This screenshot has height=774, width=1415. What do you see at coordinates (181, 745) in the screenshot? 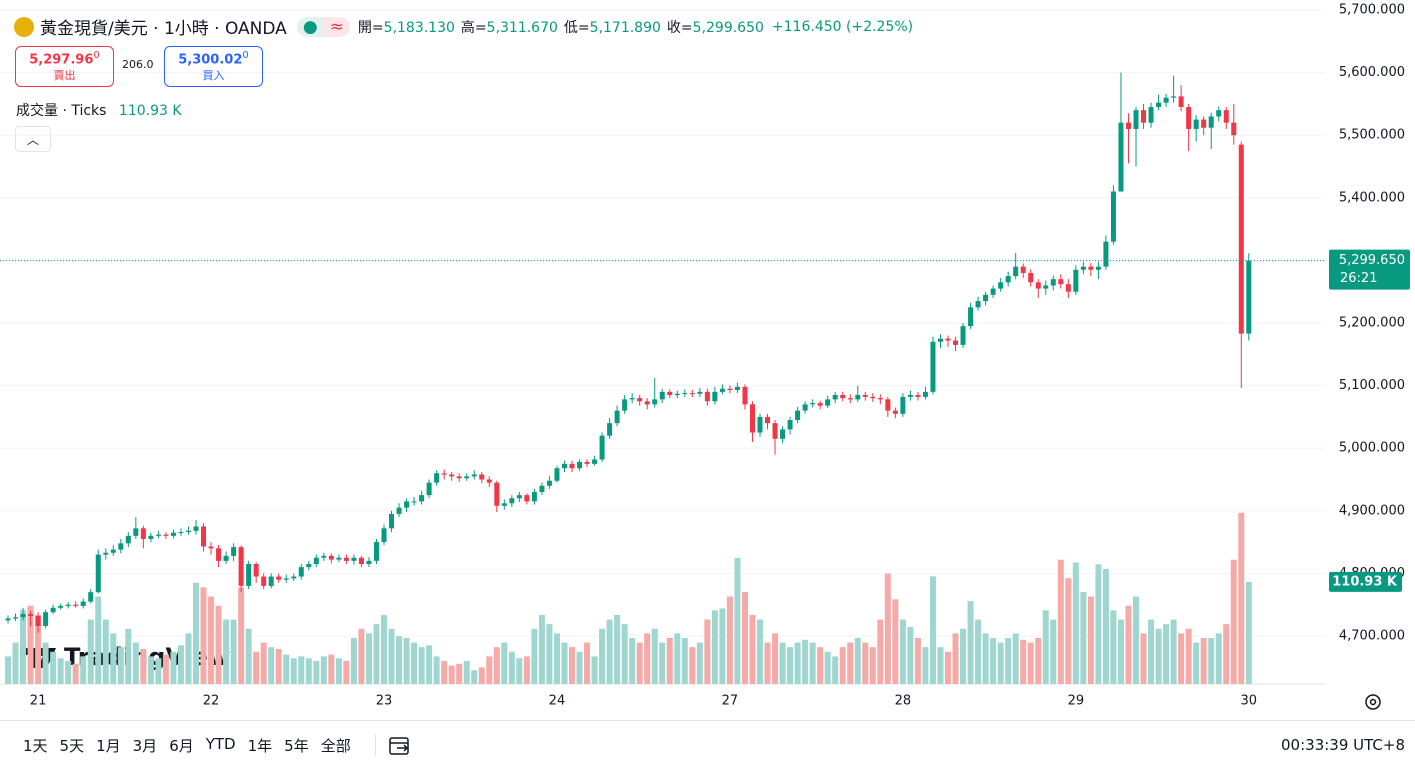
I see `range-button: 6月` at bounding box center [181, 745].